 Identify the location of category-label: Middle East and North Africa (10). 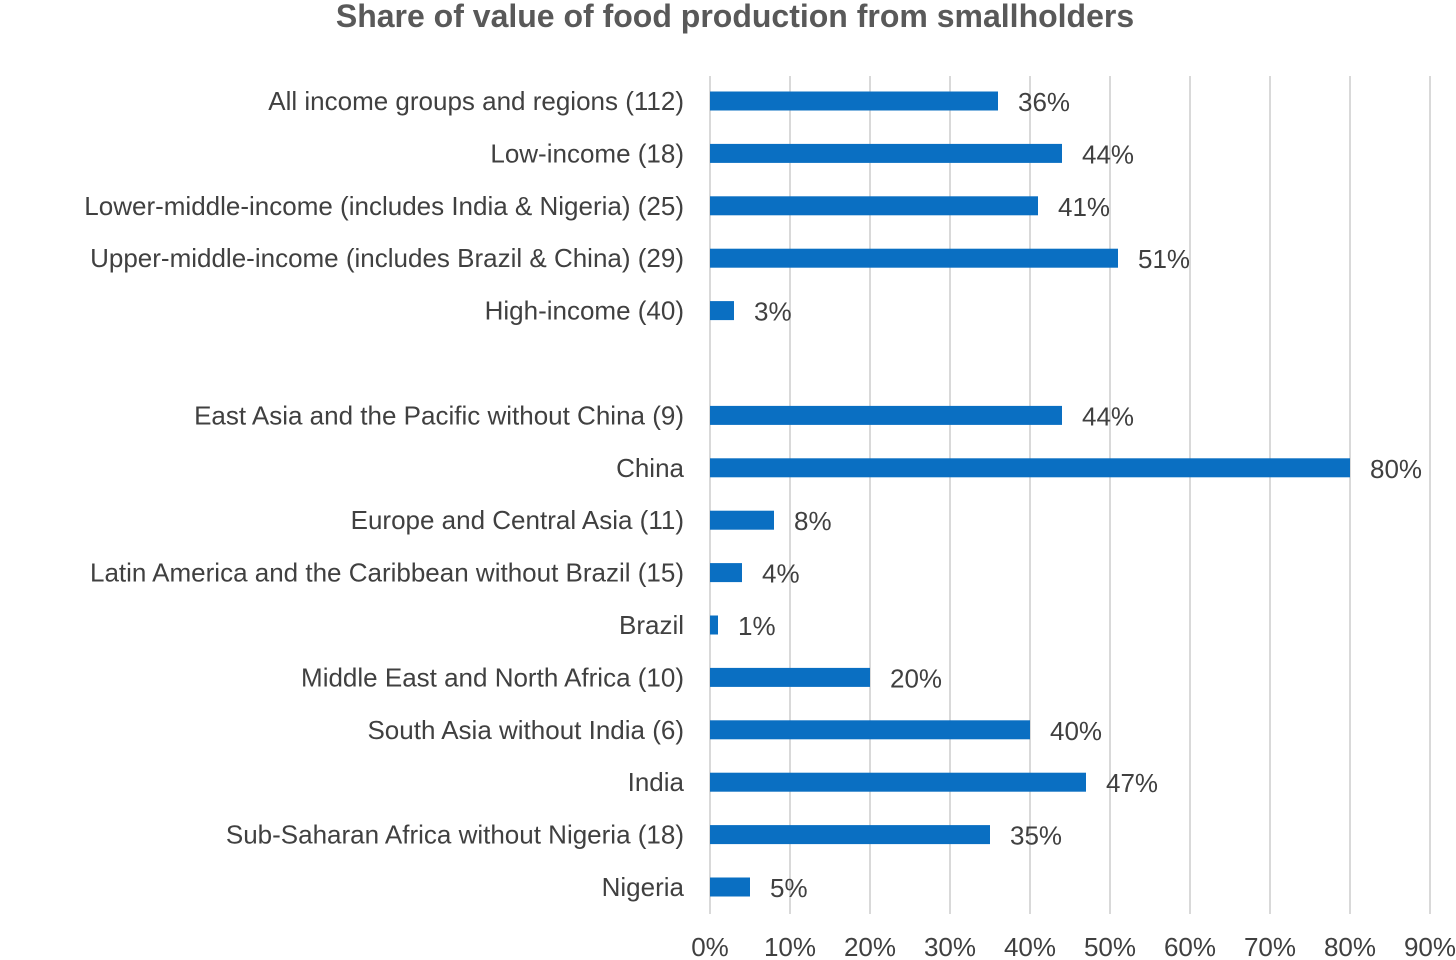
(492, 677).